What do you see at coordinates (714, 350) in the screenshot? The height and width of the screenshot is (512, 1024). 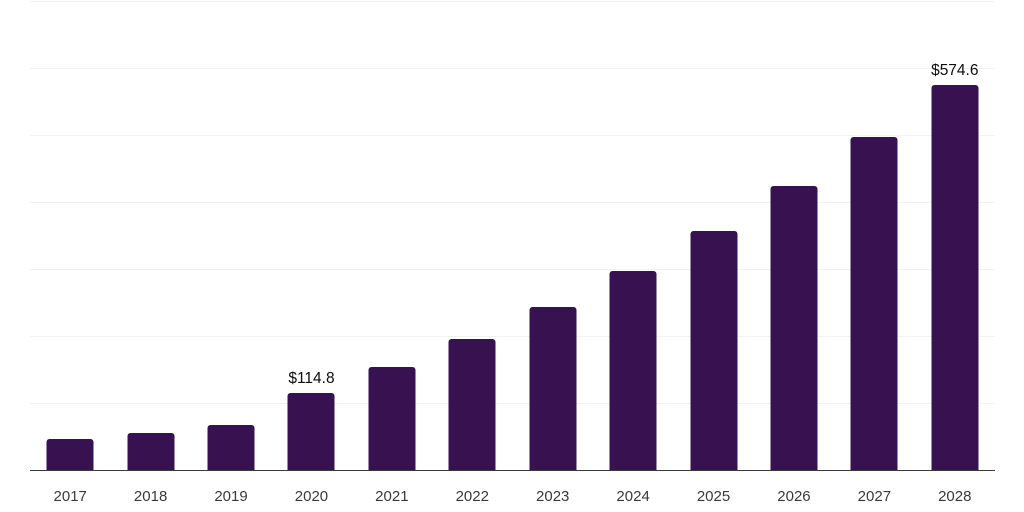 I see `bar-2025` at bounding box center [714, 350].